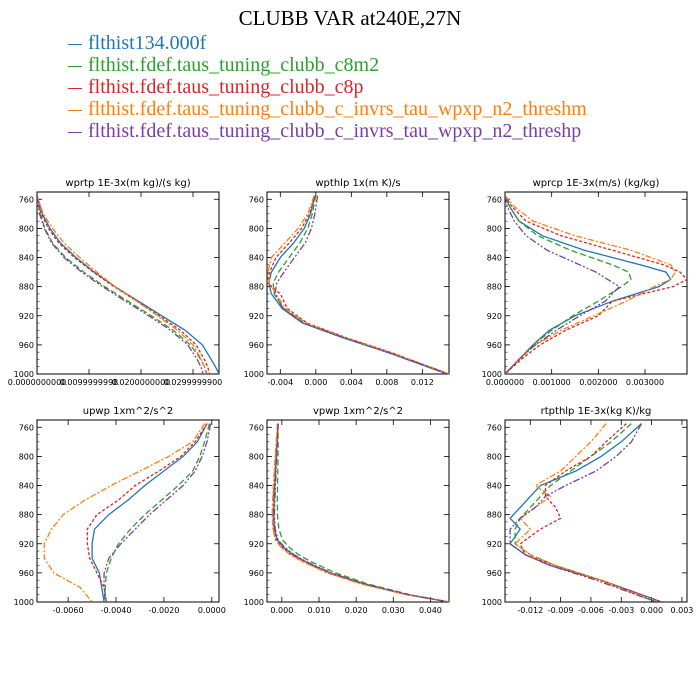 This screenshot has height=700, width=700. Describe the element at coordinates (351, 382) in the screenshot. I see `x-tick-label: 0.004` at that location.